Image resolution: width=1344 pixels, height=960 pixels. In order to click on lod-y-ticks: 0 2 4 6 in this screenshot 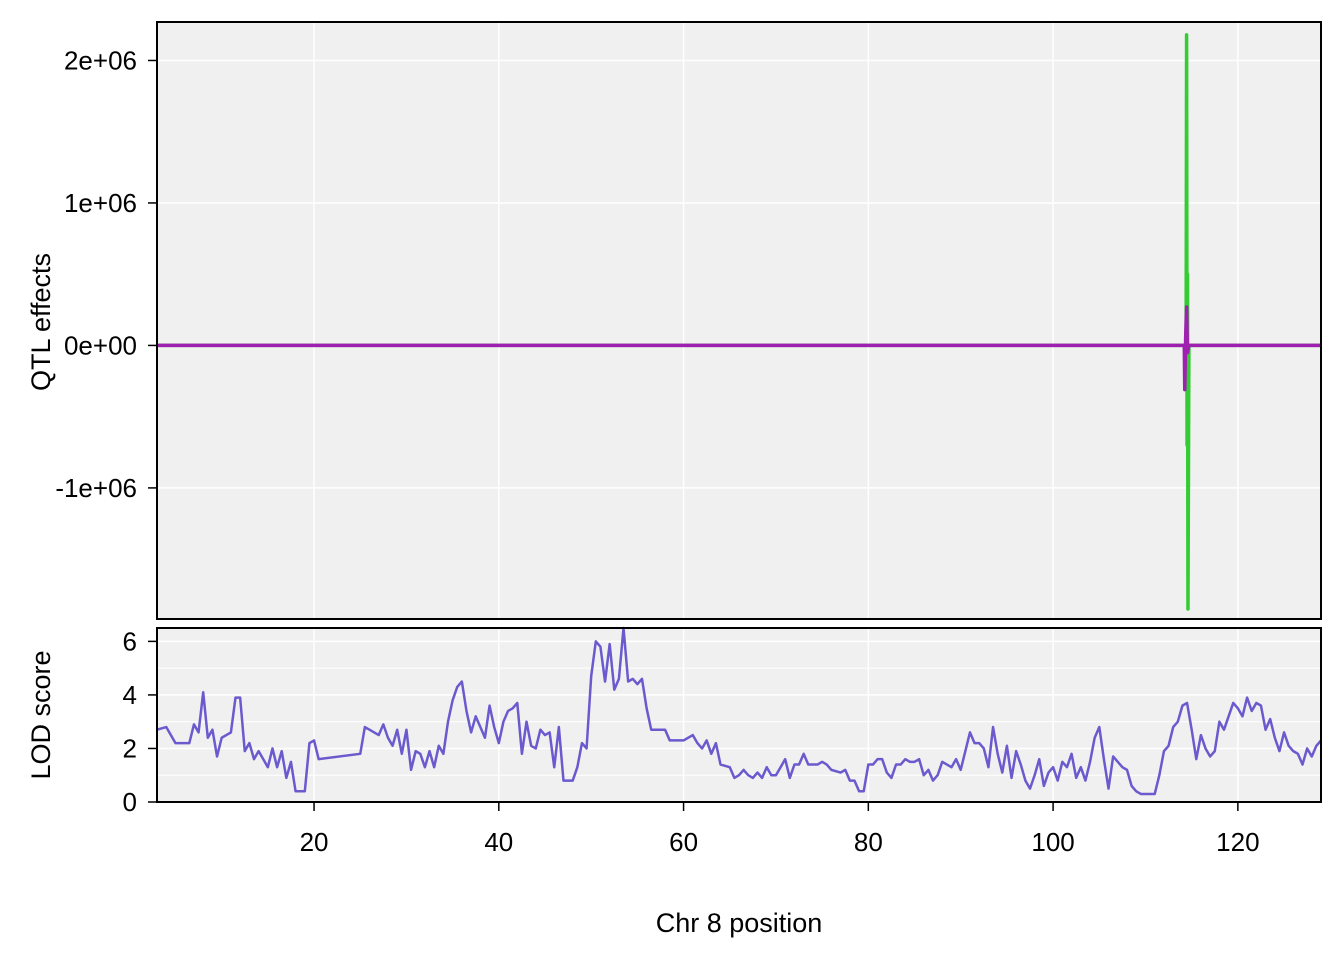, I will do `click(140, 721)`.